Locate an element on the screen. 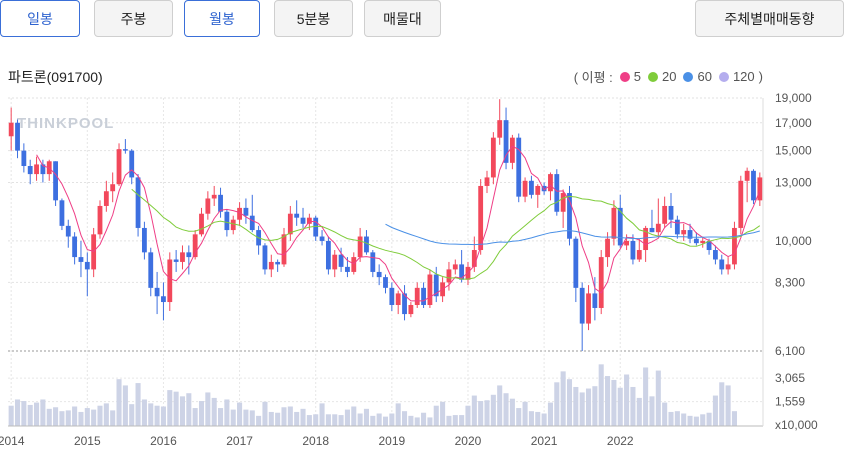 The width and height of the screenshot is (849, 454). investor-trading-button: 주체별매매동향 is located at coordinates (769, 18).